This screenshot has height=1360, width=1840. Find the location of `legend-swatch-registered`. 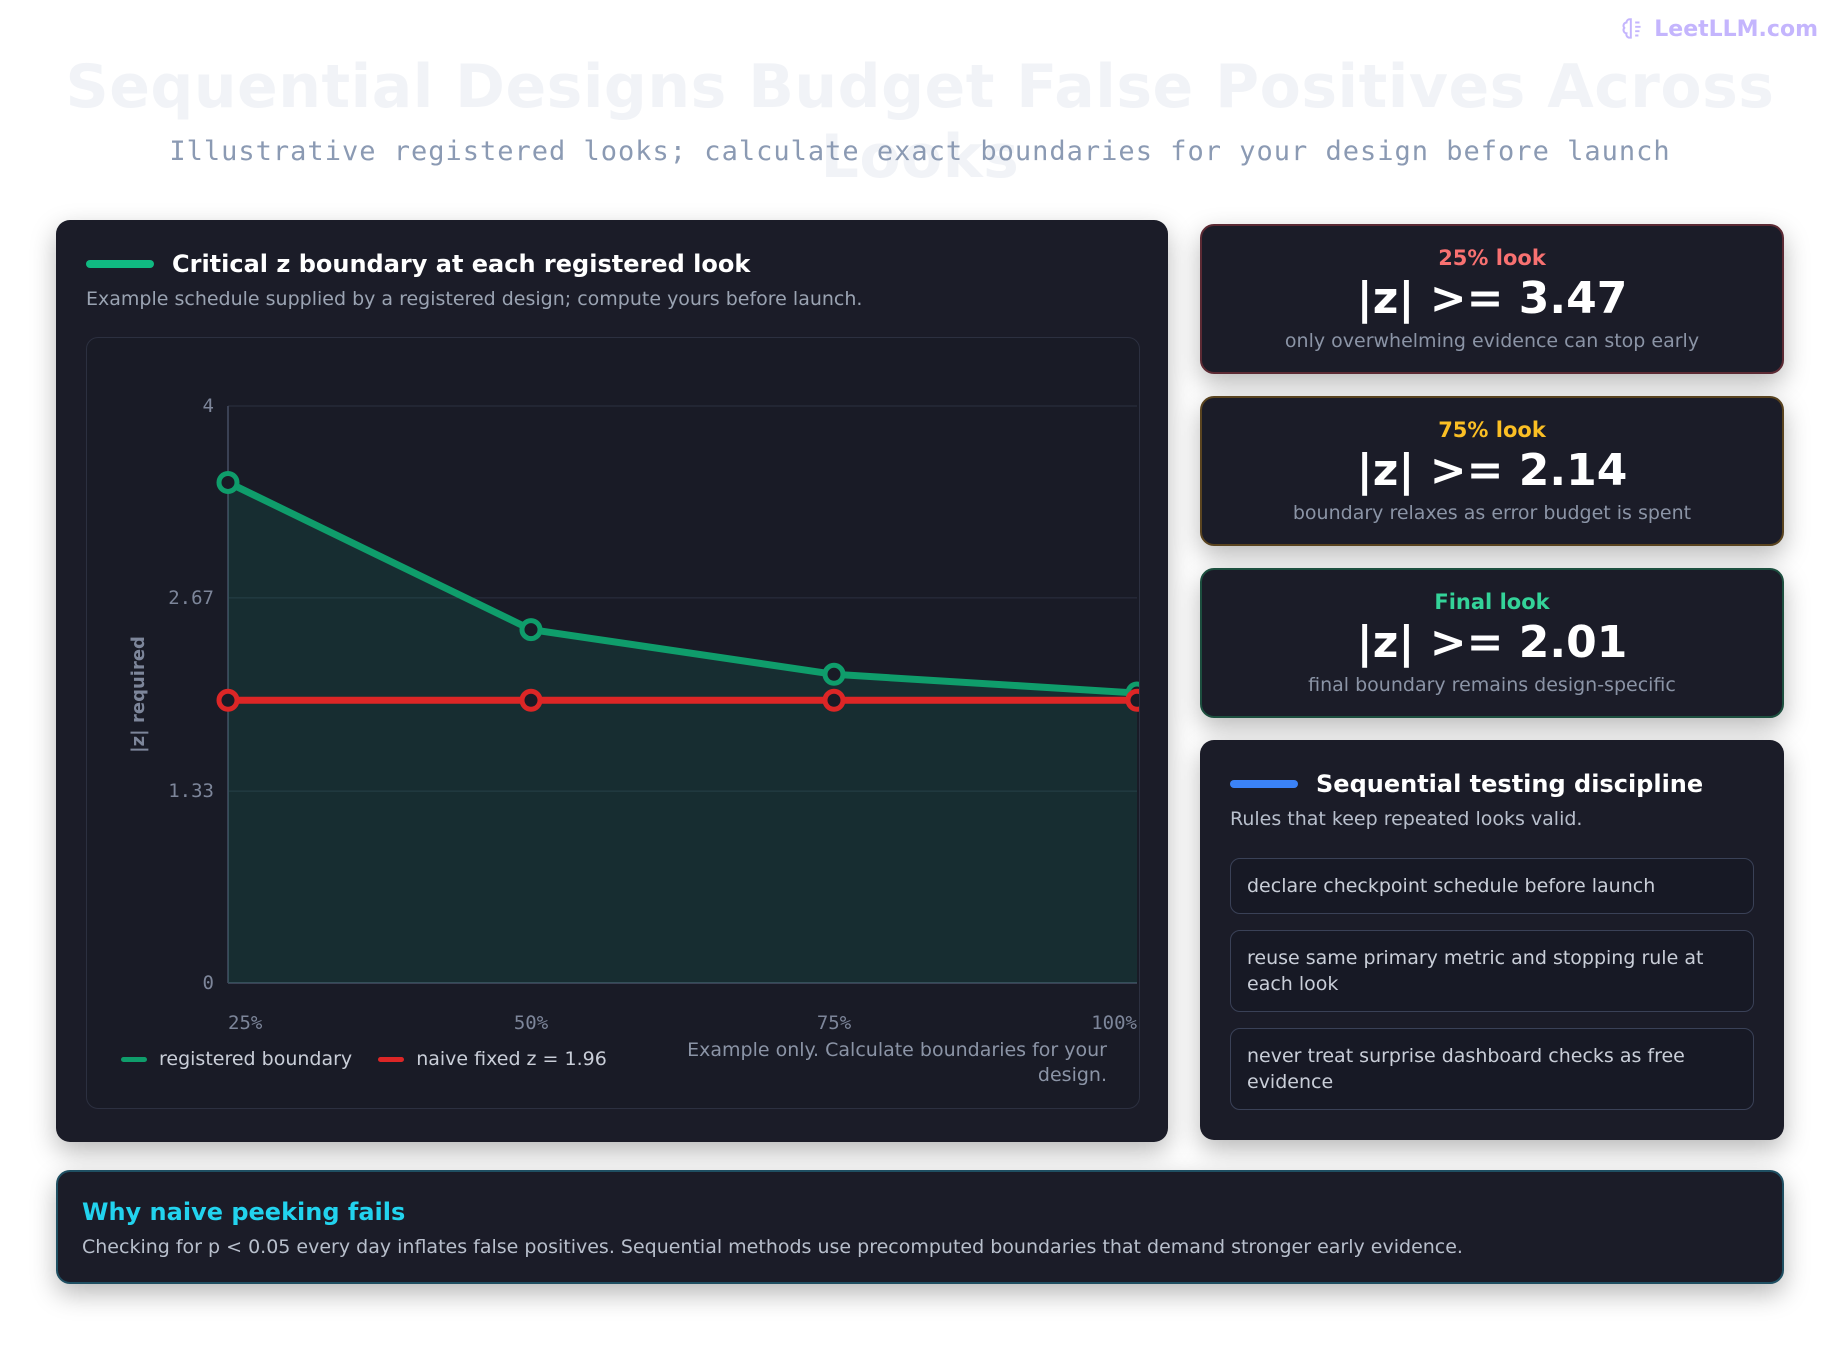

legend-swatch-registered is located at coordinates (134, 1059).